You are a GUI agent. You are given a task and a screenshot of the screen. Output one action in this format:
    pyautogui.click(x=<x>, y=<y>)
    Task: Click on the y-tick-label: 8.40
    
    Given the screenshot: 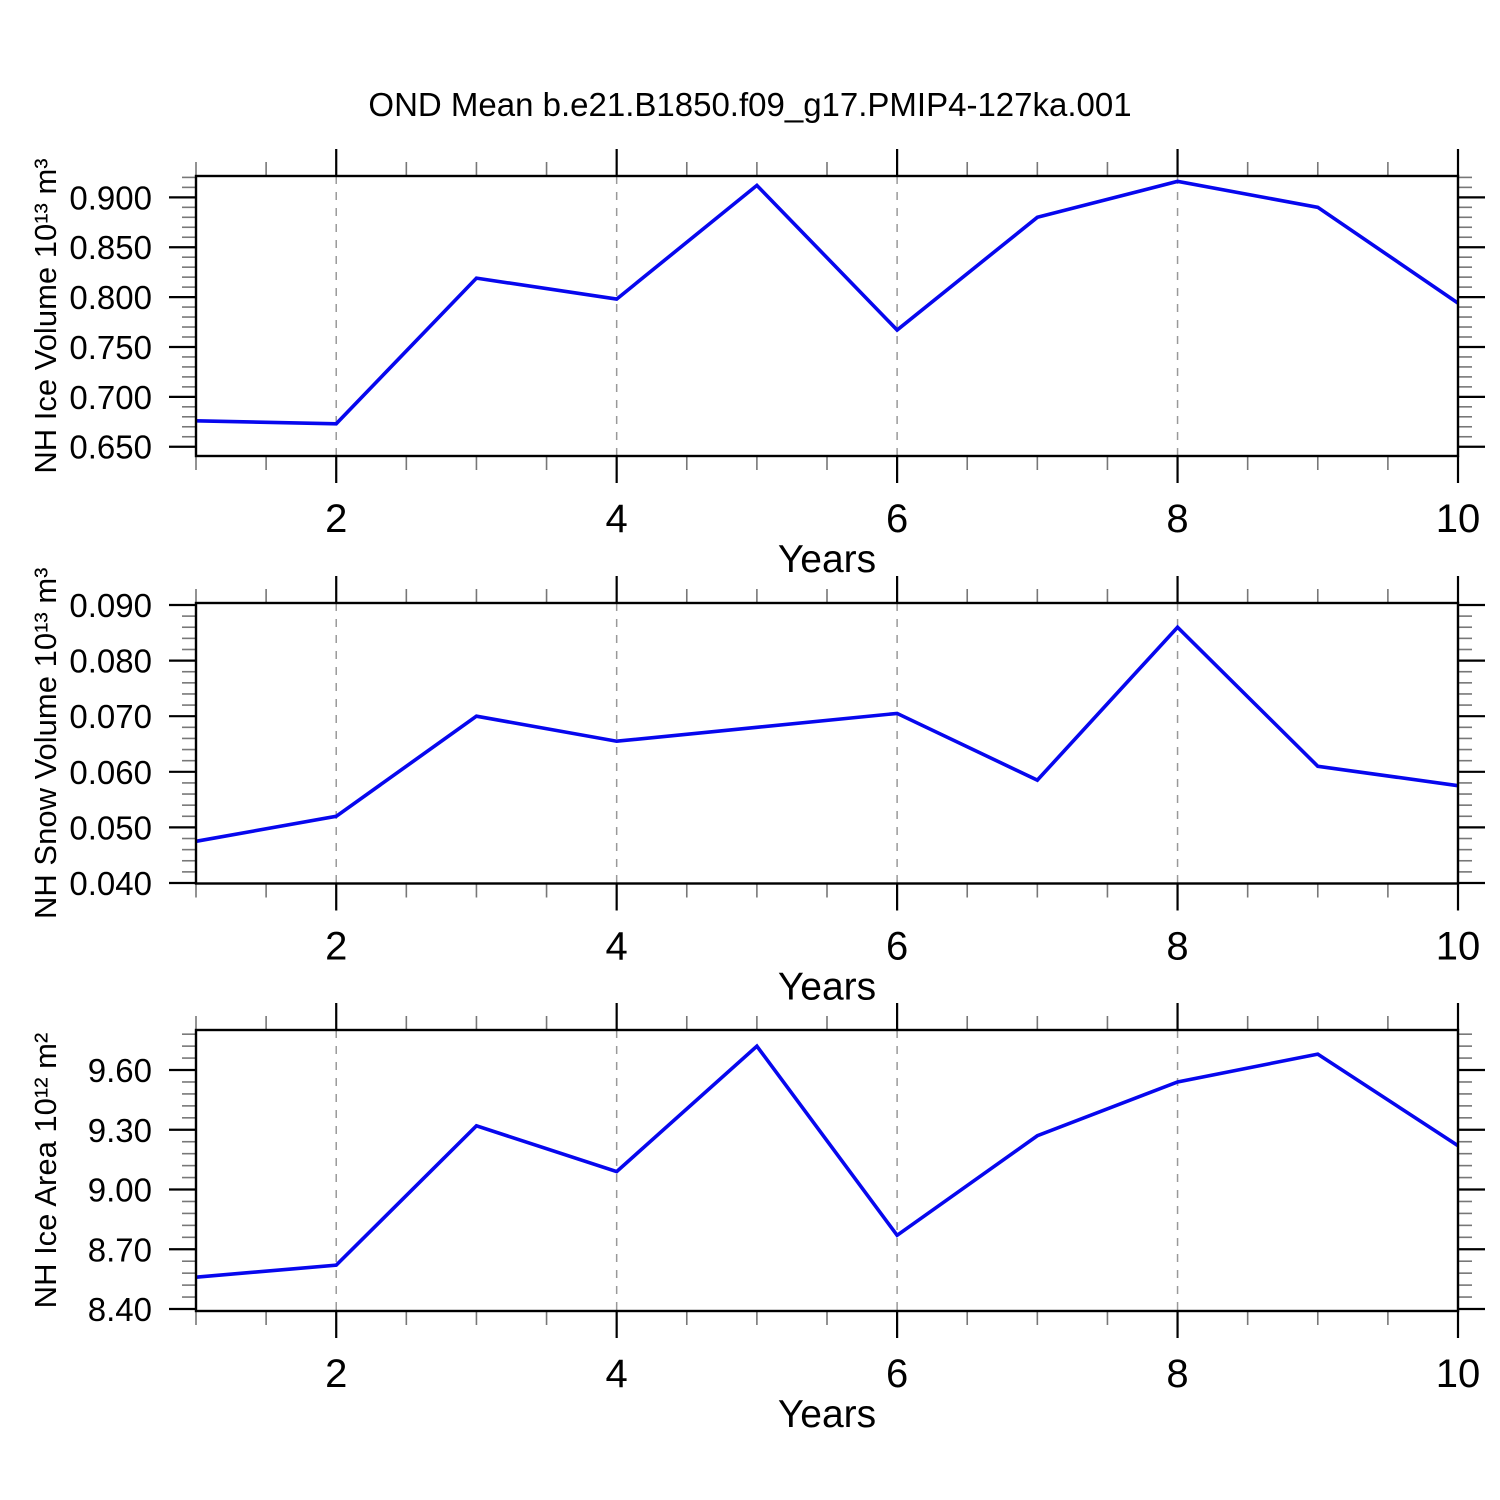 What is the action you would take?
    pyautogui.click(x=120, y=1309)
    